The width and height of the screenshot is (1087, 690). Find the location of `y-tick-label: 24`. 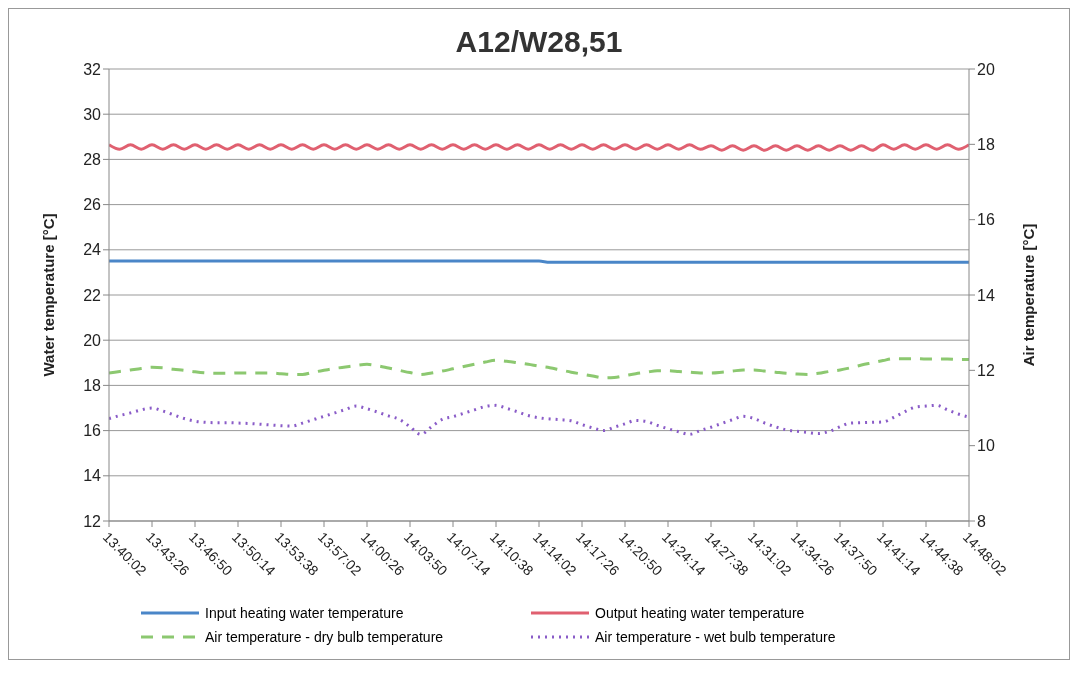

y-tick-label: 24 is located at coordinates (92, 250).